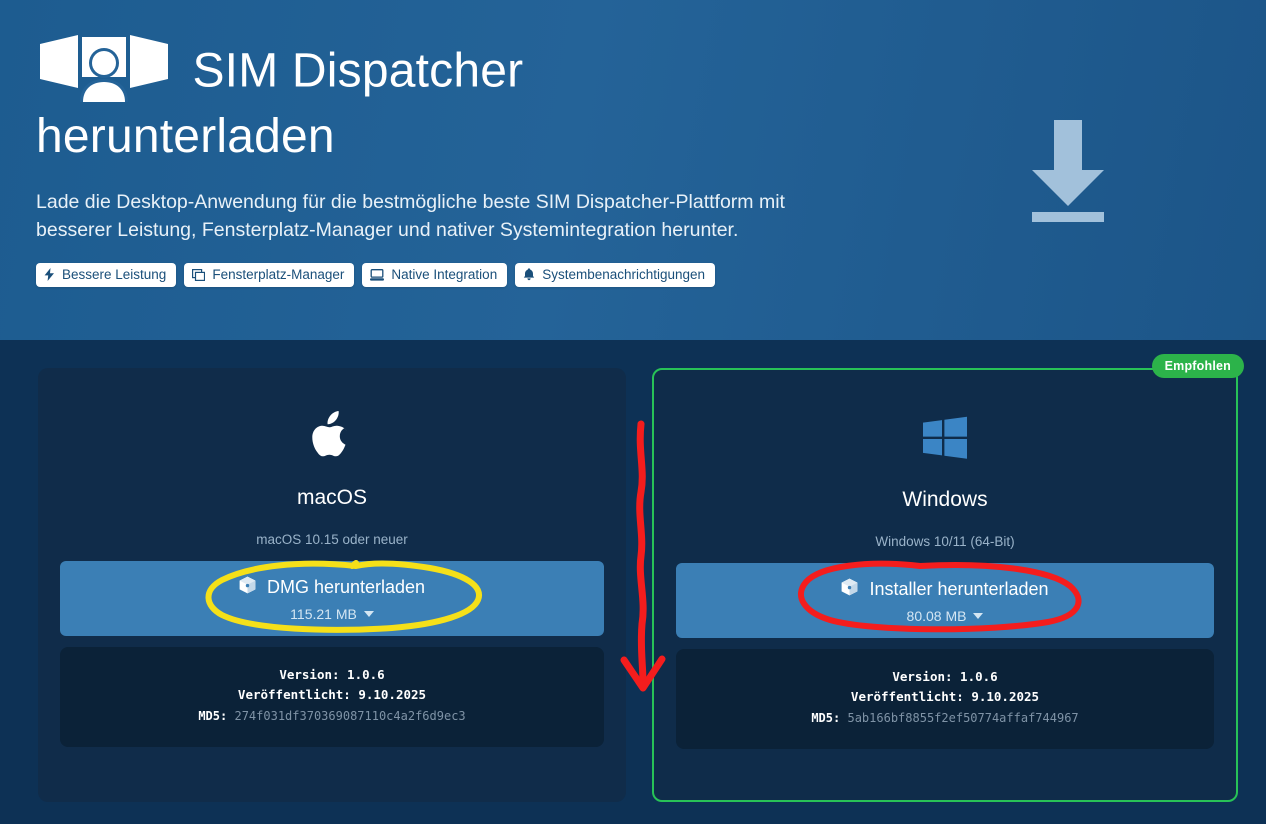 The height and width of the screenshot is (824, 1266). Describe the element at coordinates (280, 103) in the screenshot. I see `page-title: SIM Dispatcher herunterladen` at that location.